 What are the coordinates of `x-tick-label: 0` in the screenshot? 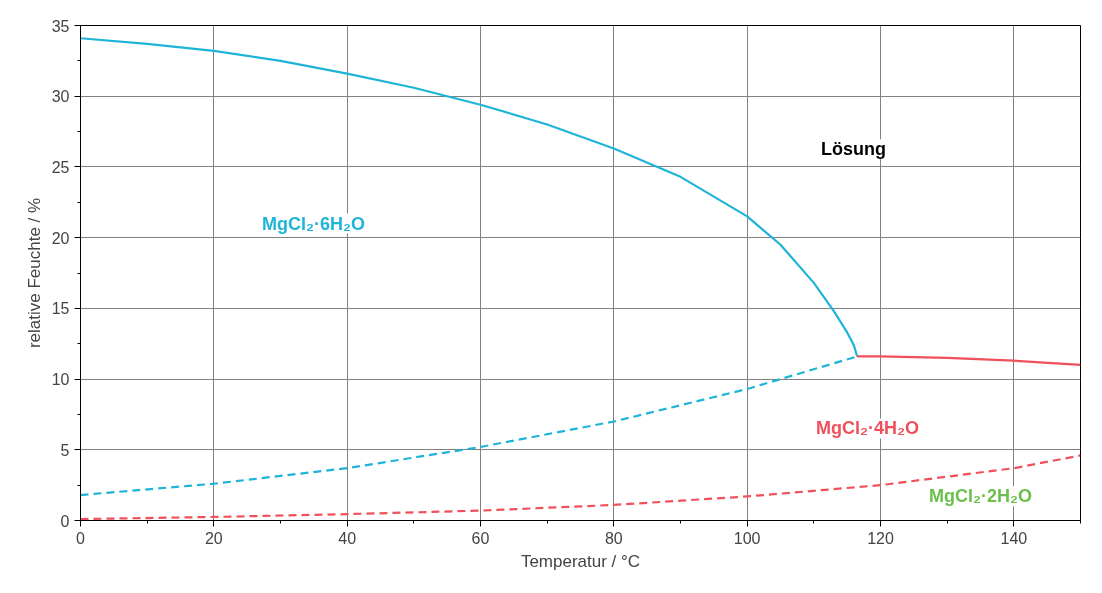 It's located at (81, 538).